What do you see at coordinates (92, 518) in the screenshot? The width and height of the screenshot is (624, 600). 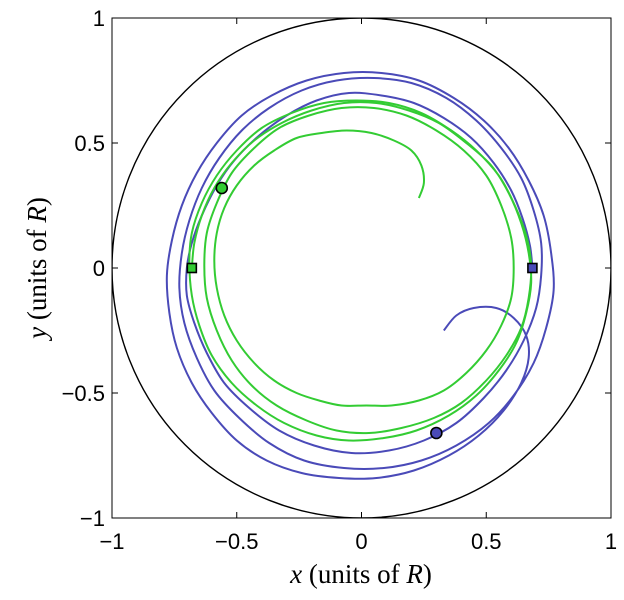 I see `y-tick-label: −1` at bounding box center [92, 518].